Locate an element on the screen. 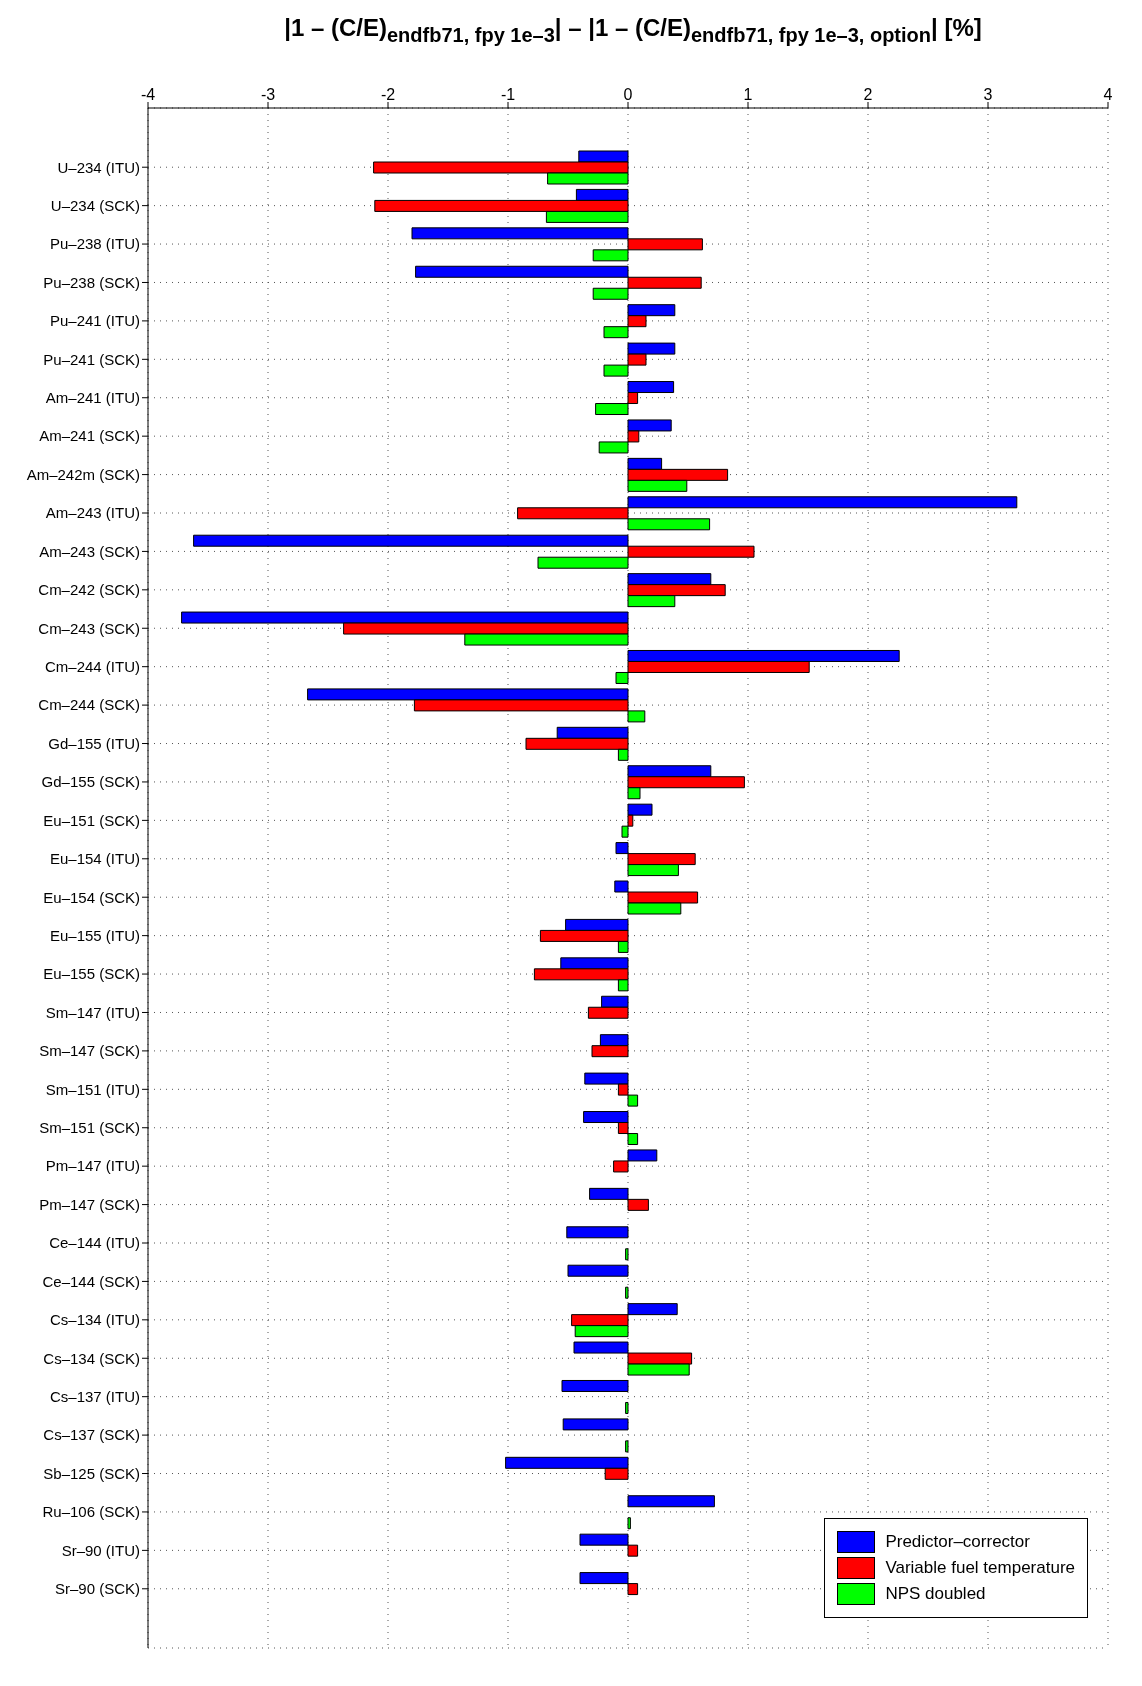  y-tick-label: U–234 (ITU) is located at coordinates (98, 167).